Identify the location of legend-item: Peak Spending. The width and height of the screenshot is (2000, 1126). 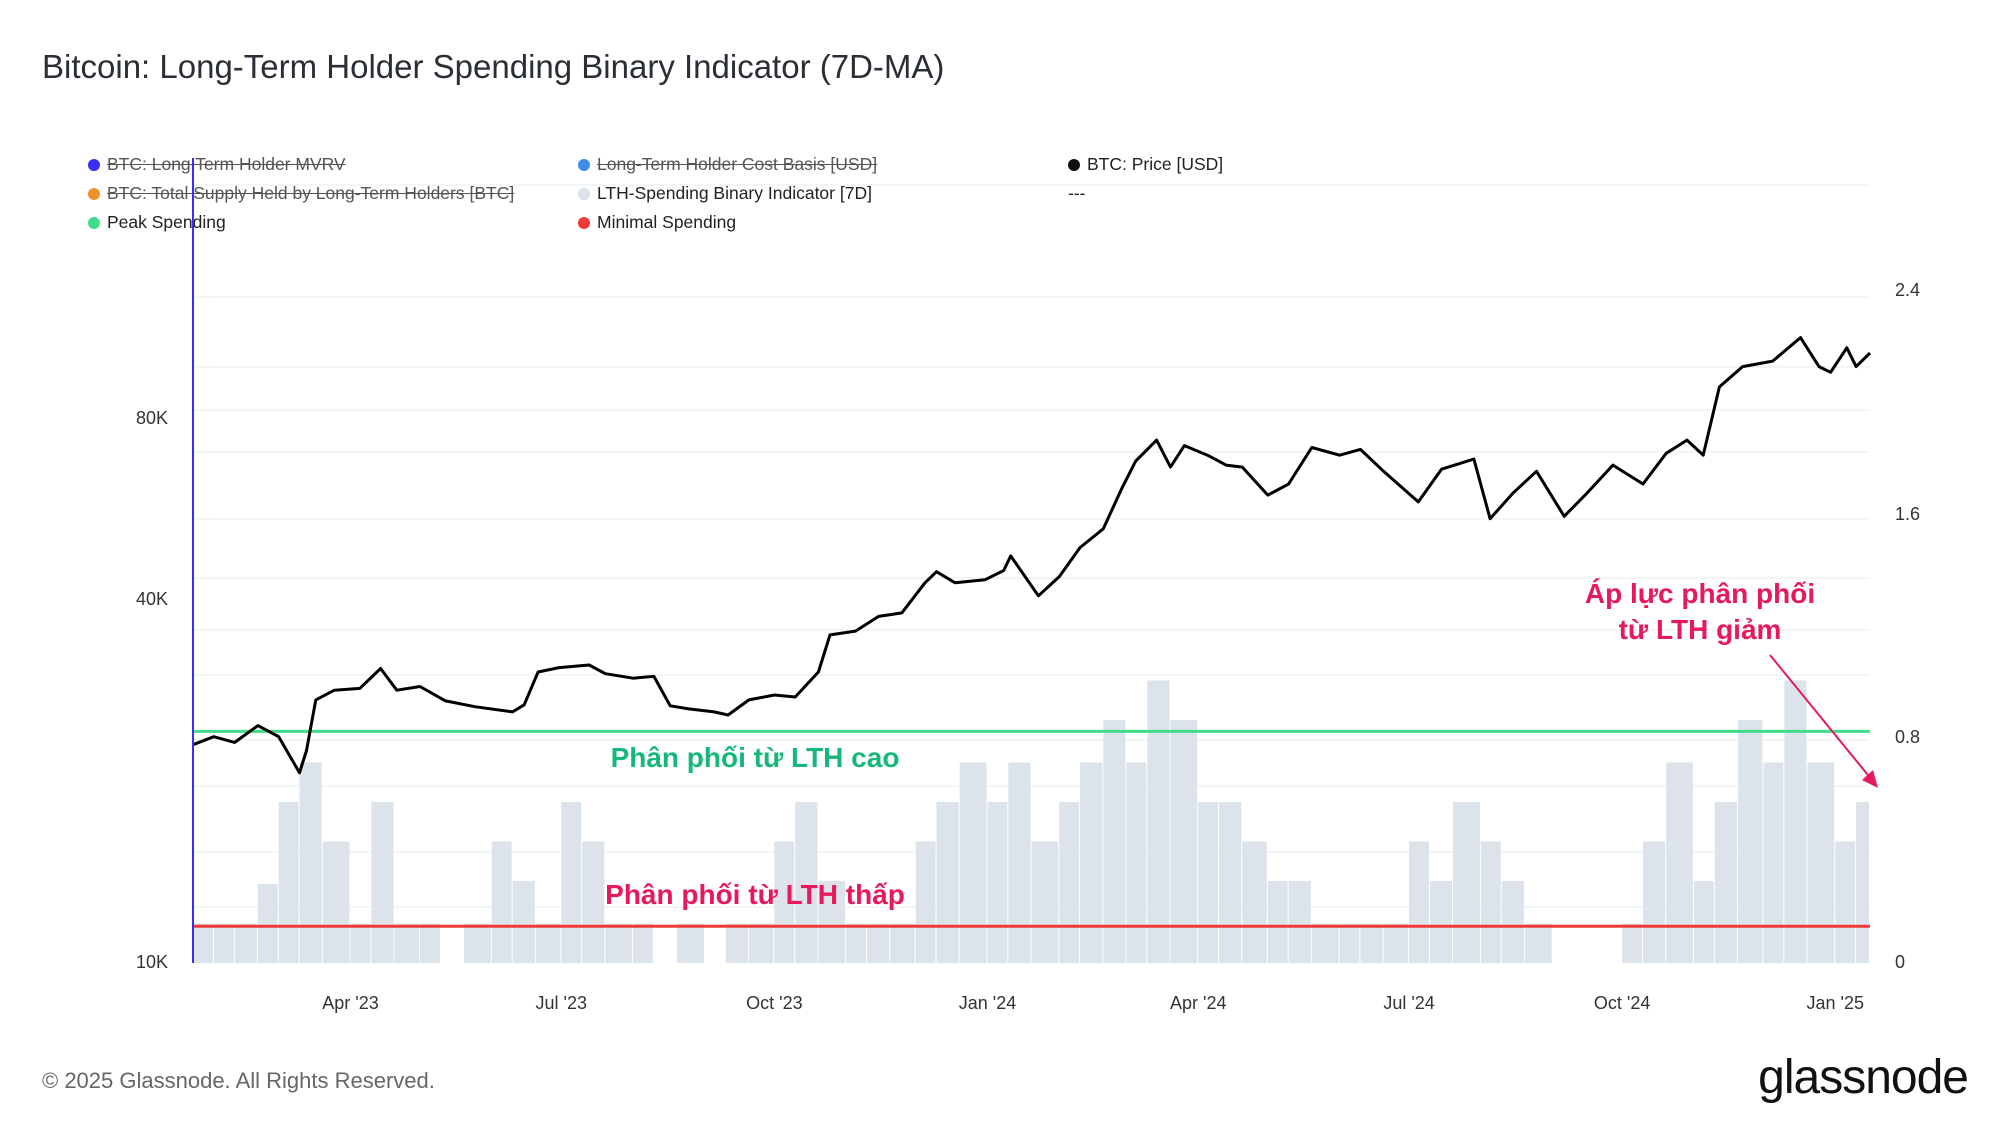
(157, 222).